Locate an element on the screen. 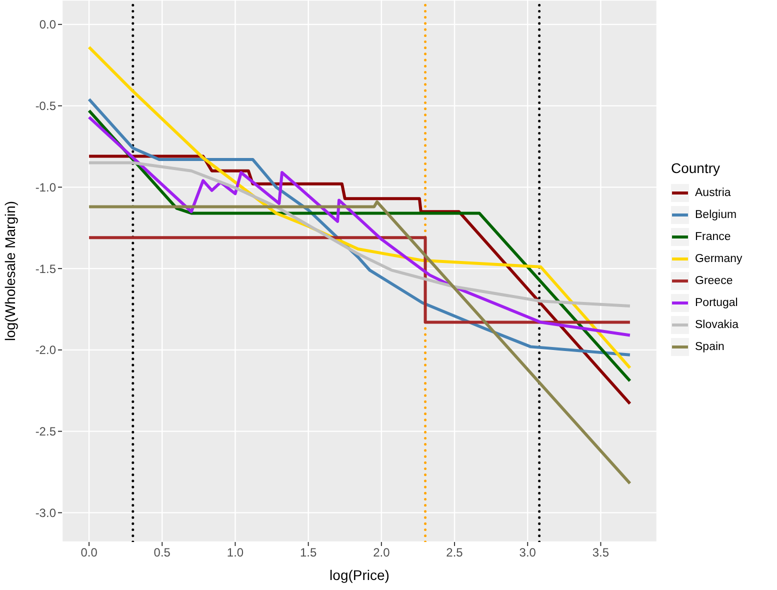  x-tick-label: 1.5 is located at coordinates (308, 553).